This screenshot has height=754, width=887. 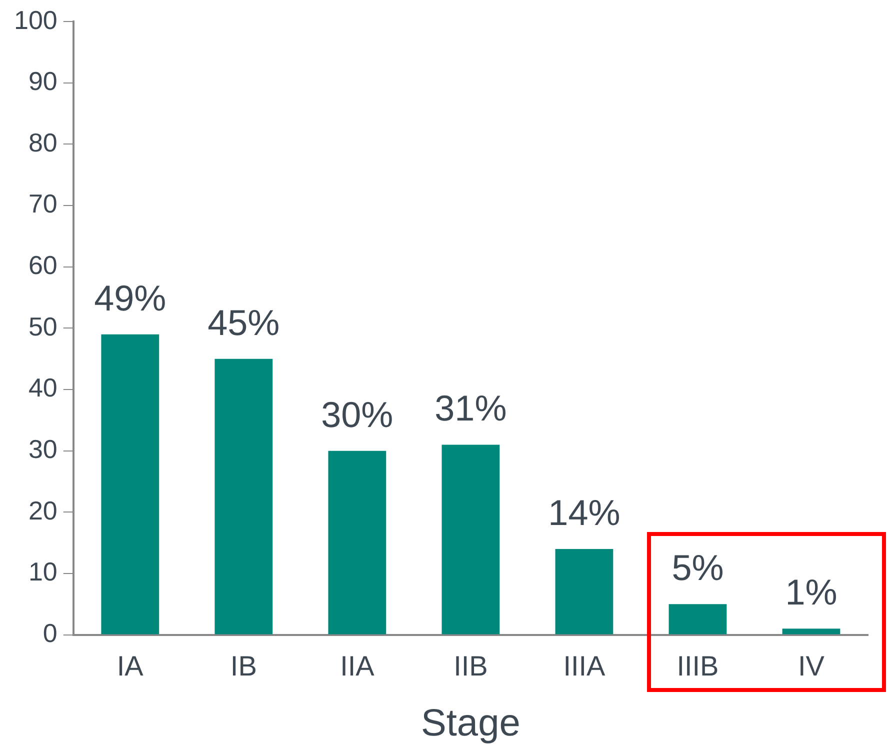 I want to click on y-tick-label: 60, so click(x=43, y=265).